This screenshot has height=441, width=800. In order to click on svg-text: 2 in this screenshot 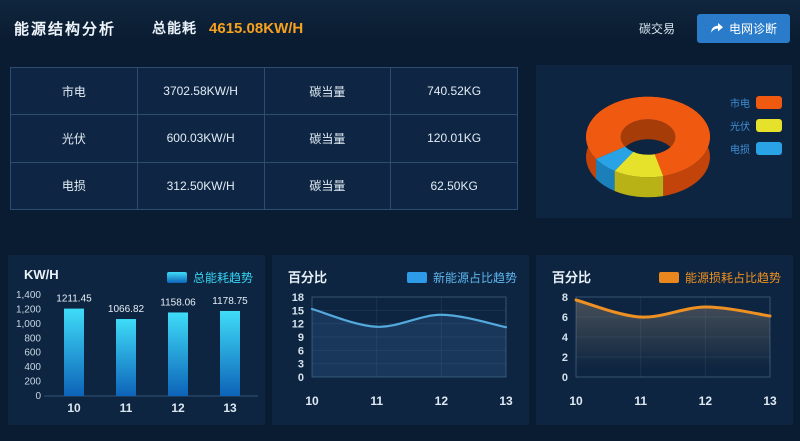, I will do `click(565, 358)`.